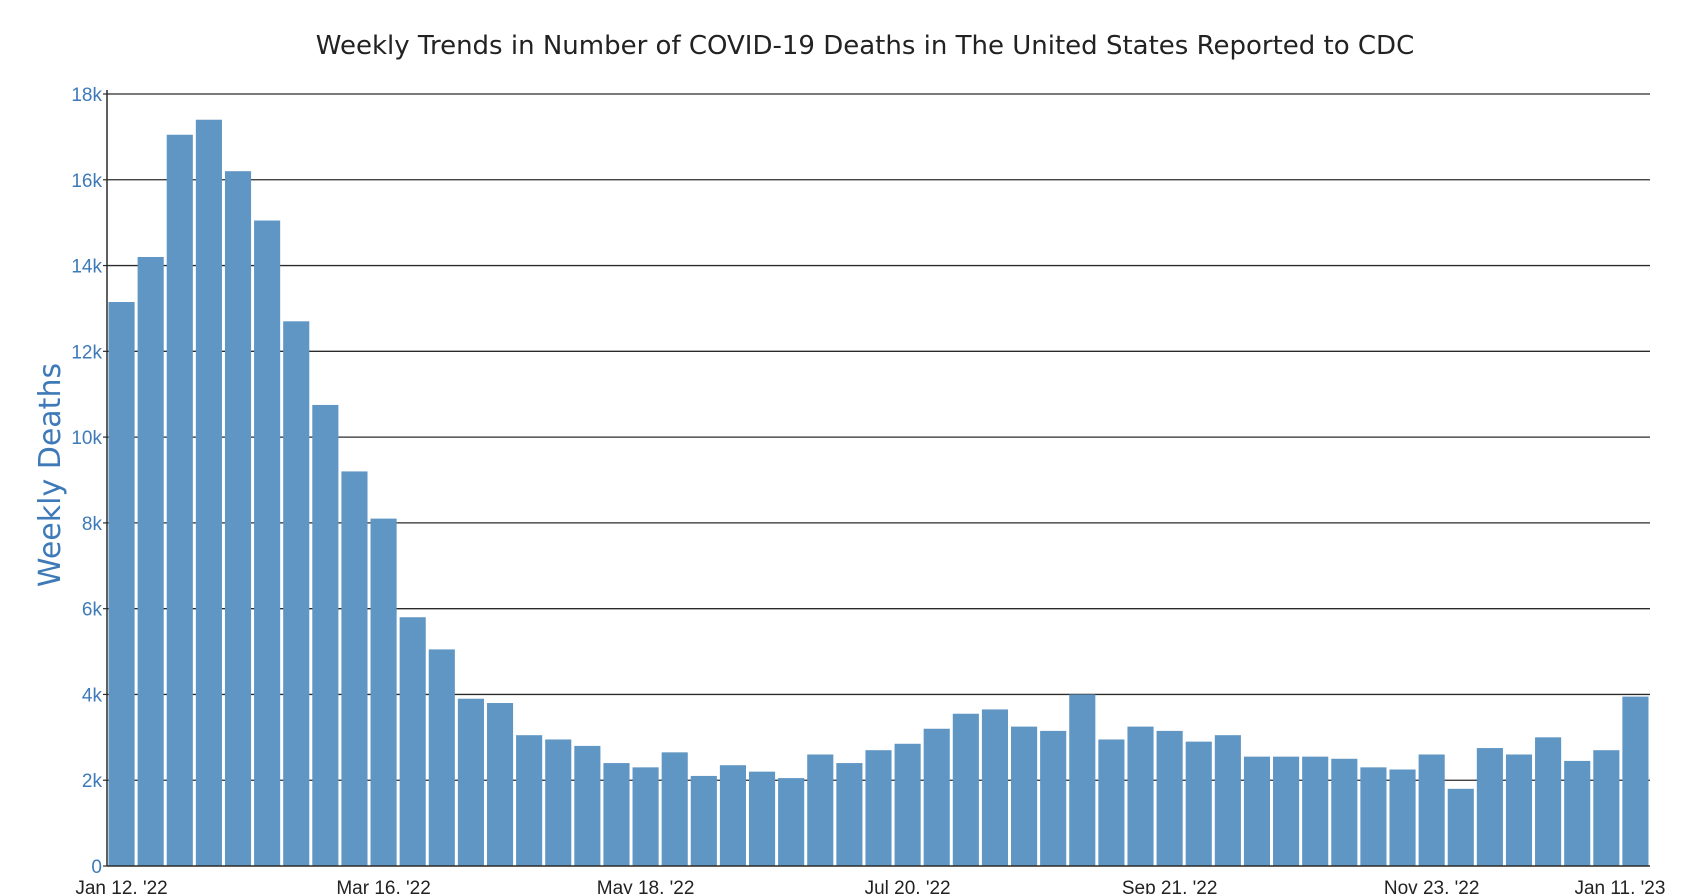 This screenshot has height=894, width=1691. What do you see at coordinates (92, 695) in the screenshot?
I see `y-tick-label: 4k` at bounding box center [92, 695].